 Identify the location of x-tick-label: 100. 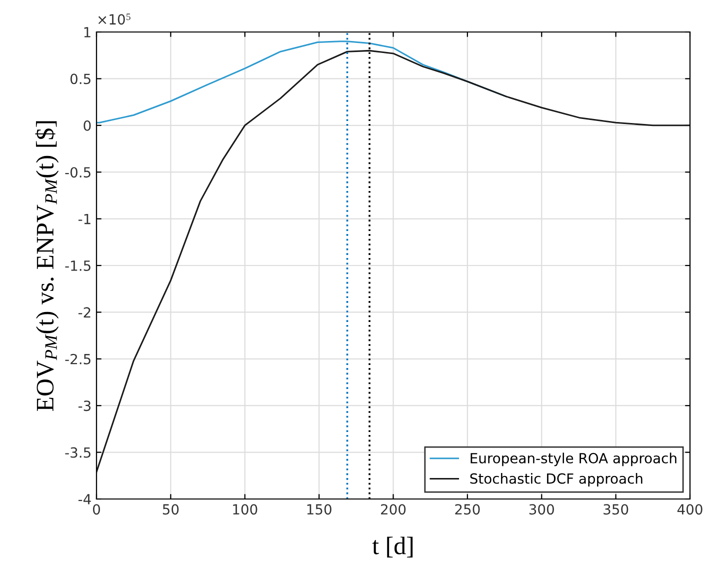
(245, 509).